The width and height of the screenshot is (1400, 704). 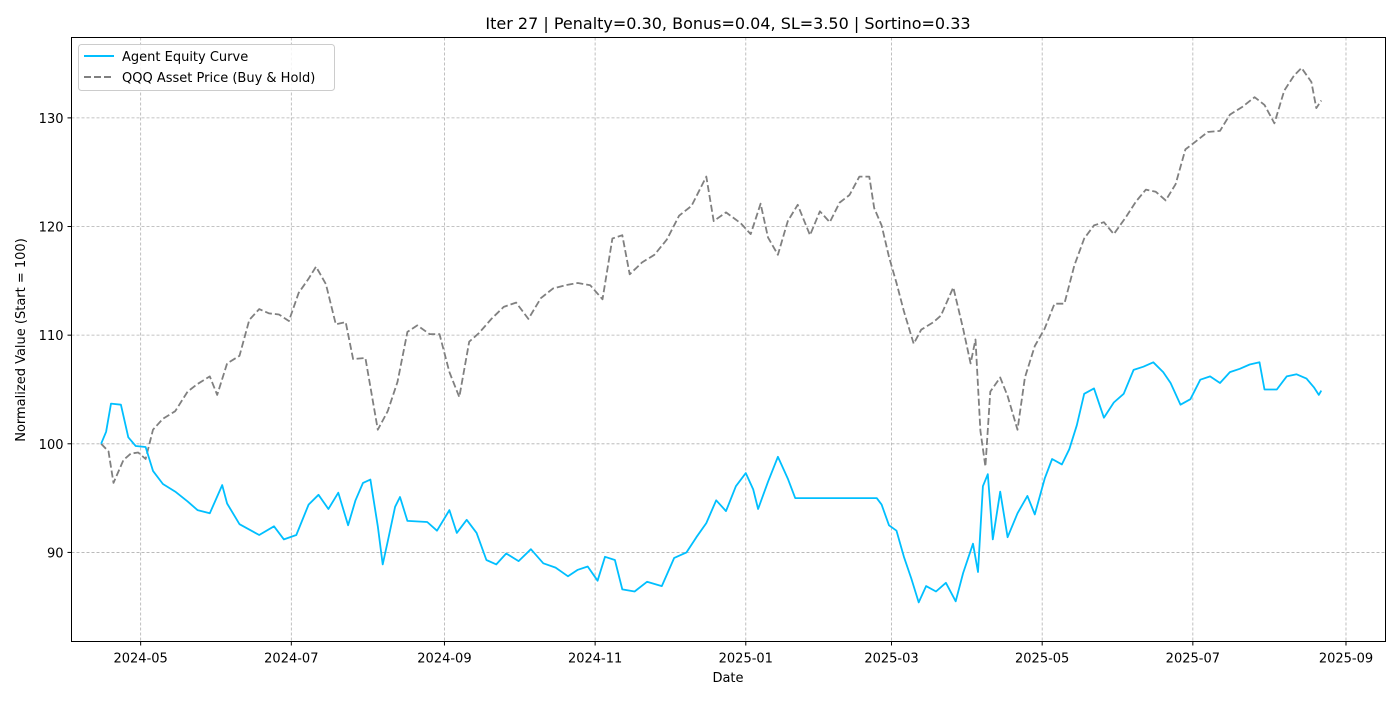 I want to click on x-tick-label: 2024-05, so click(x=140, y=659).